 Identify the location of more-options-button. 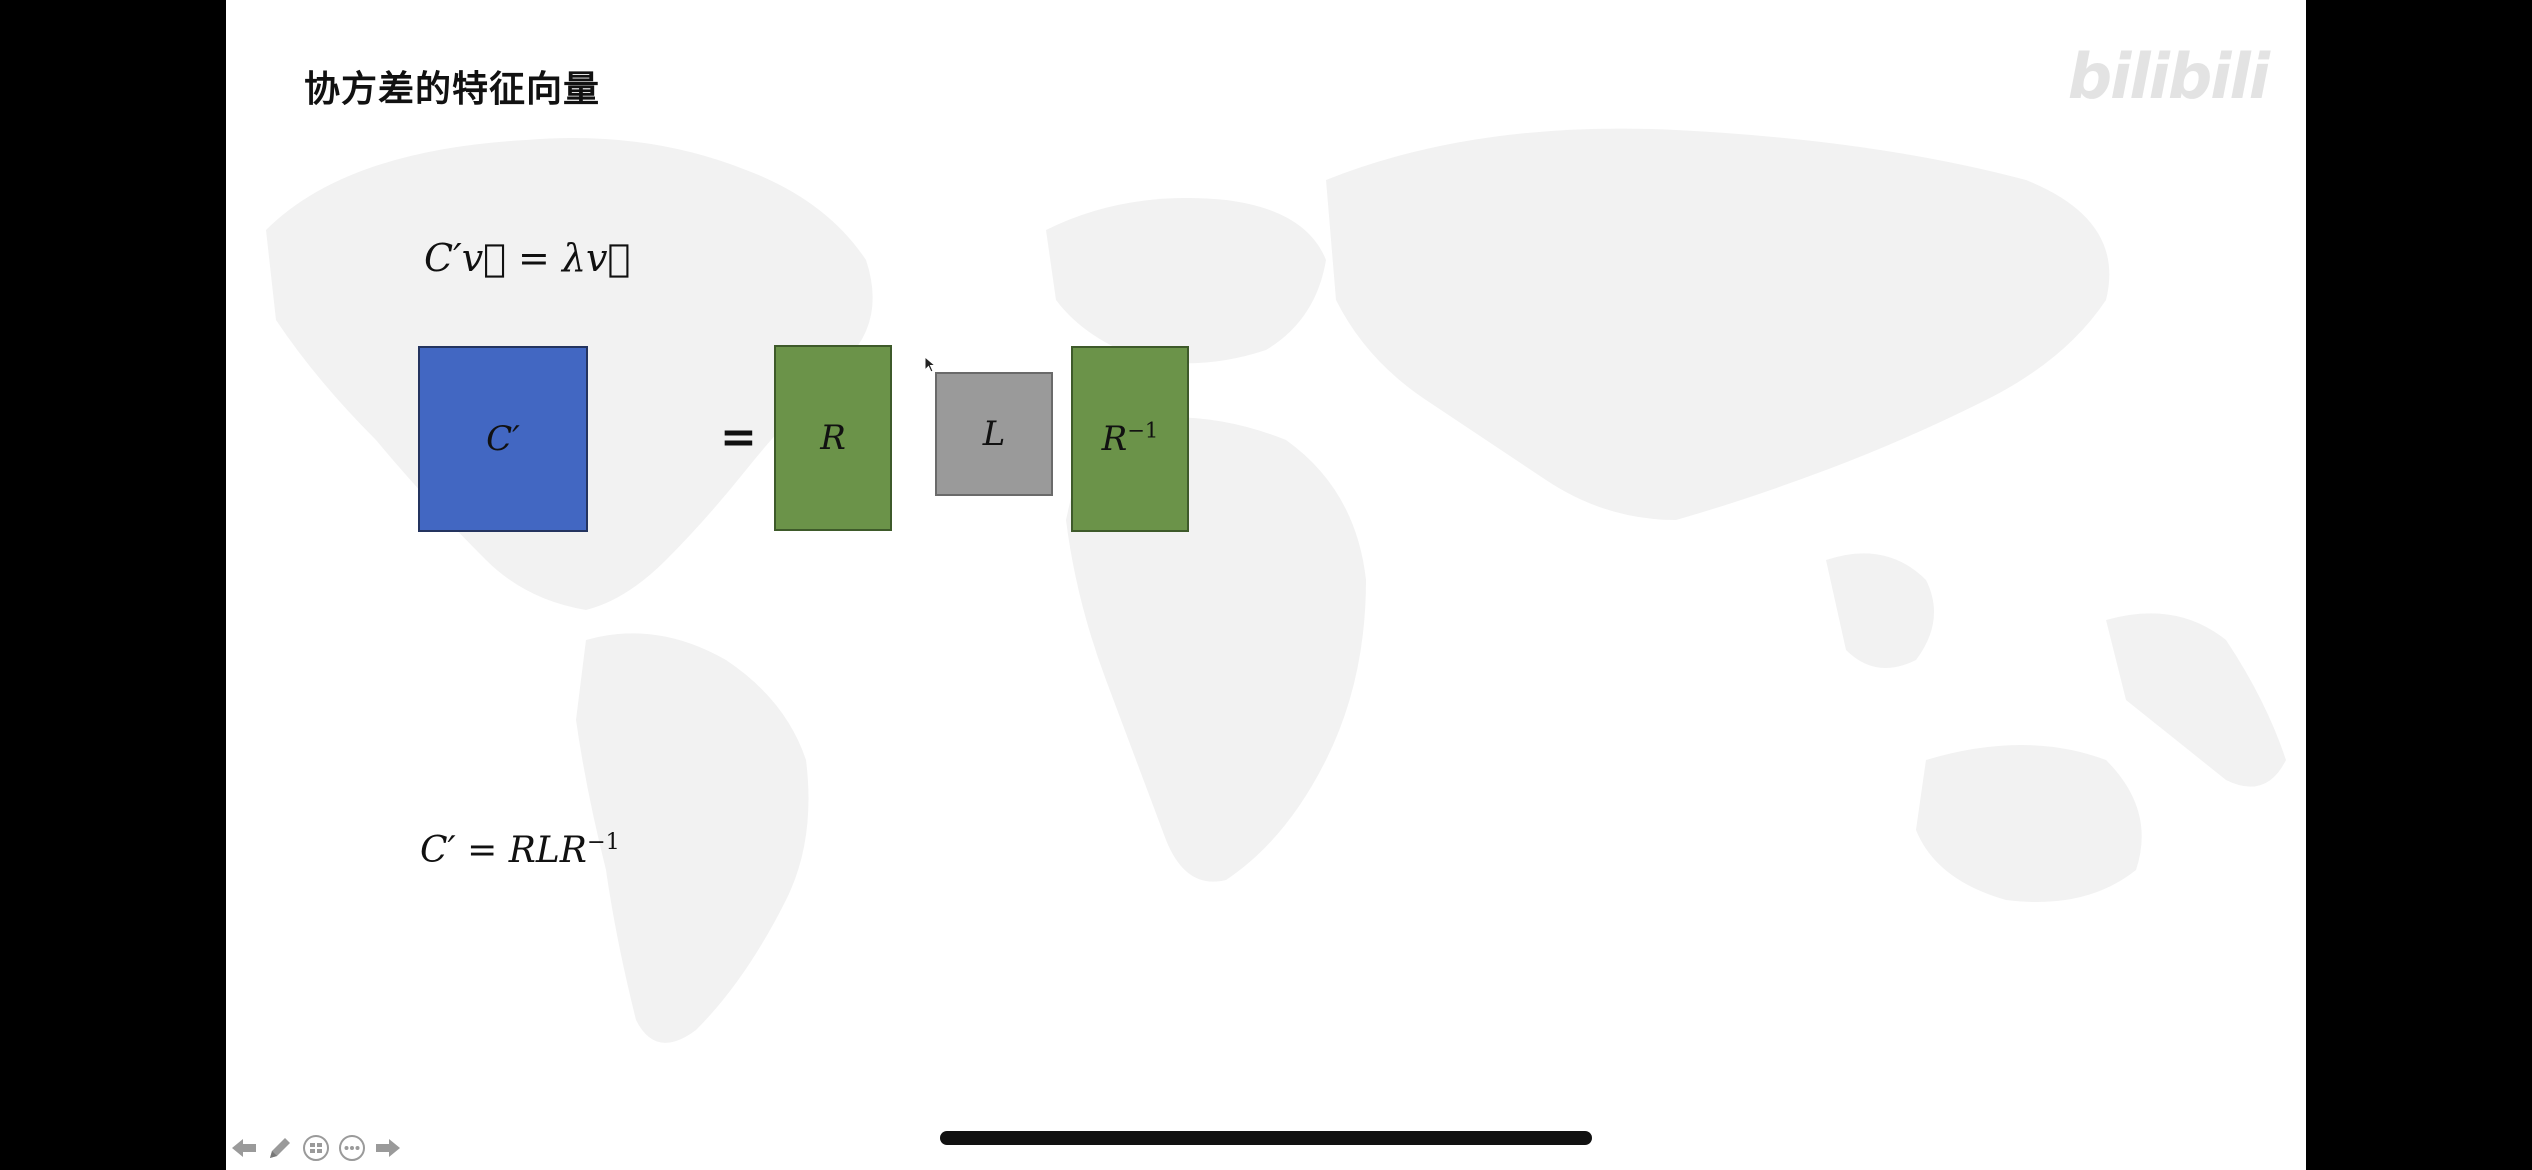
(352, 1148).